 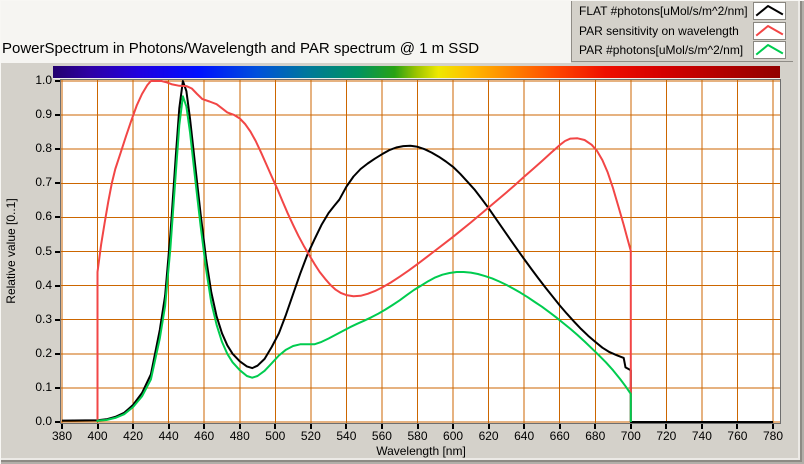 I want to click on y-tick-label: 1.0, so click(x=43, y=80).